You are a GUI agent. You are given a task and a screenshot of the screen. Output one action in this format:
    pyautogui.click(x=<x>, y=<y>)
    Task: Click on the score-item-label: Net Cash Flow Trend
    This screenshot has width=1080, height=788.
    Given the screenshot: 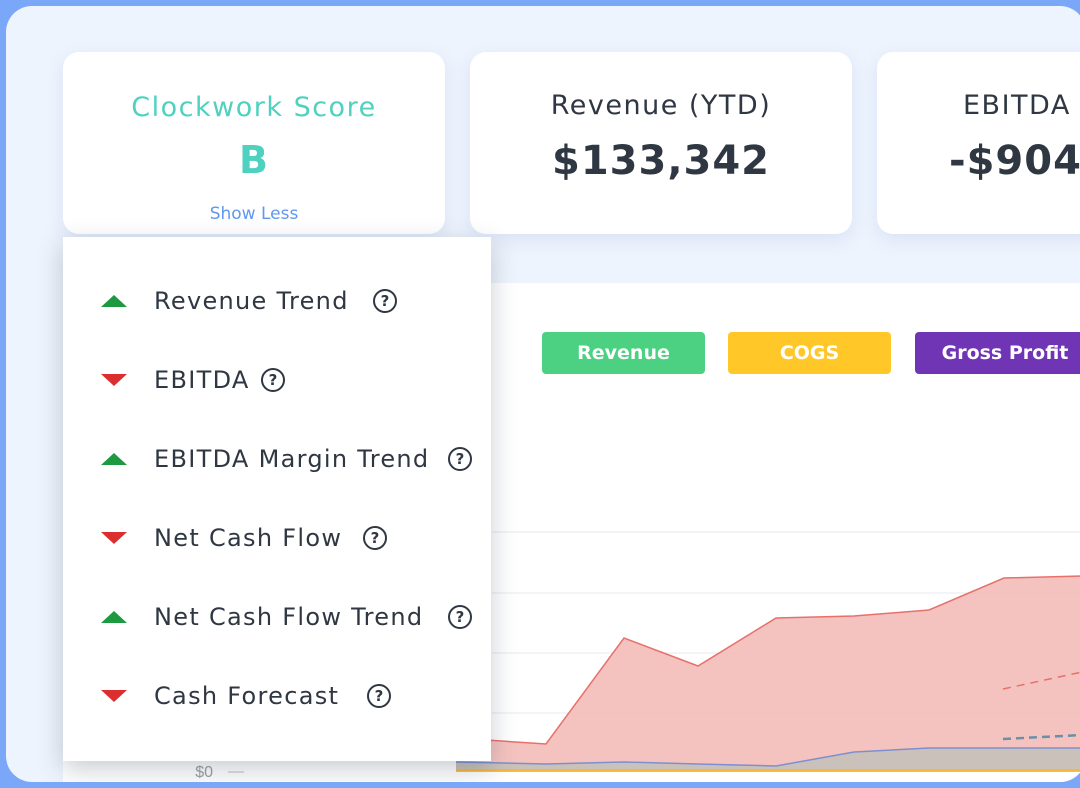 What is the action you would take?
    pyautogui.click(x=289, y=617)
    